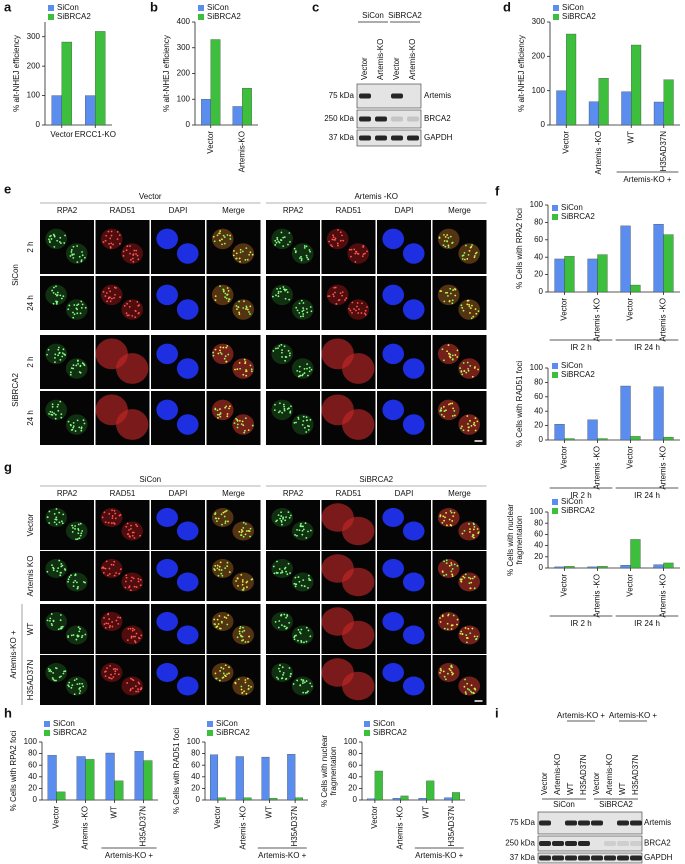 The width and height of the screenshot is (685, 864). Describe the element at coordinates (129, 855) in the screenshot. I see `group-label: Artemis-KO +` at that location.